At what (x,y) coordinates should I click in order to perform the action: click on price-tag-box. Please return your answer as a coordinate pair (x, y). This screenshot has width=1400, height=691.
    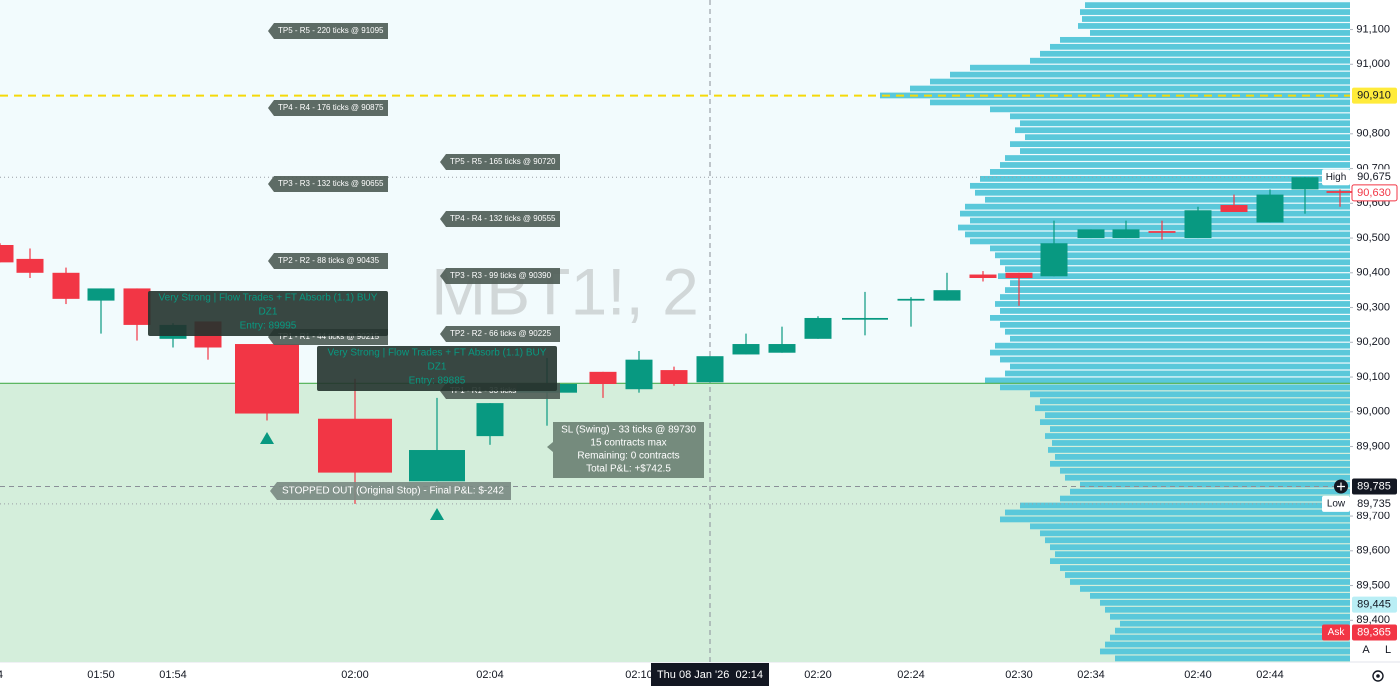
    Looking at the image, I should click on (1336, 177).